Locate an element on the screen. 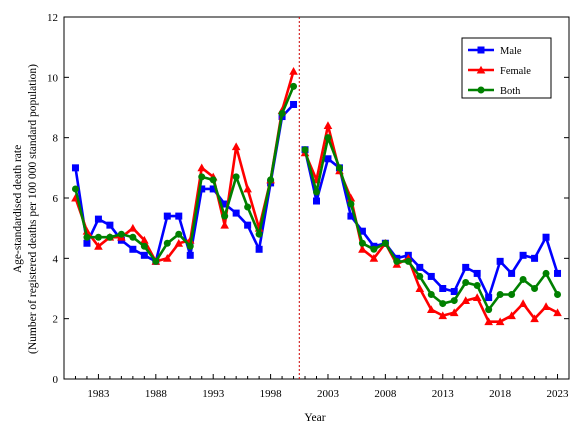 The image size is (588, 448). y-axis-title-line1: Age-standardised death rate is located at coordinates (18, 209).